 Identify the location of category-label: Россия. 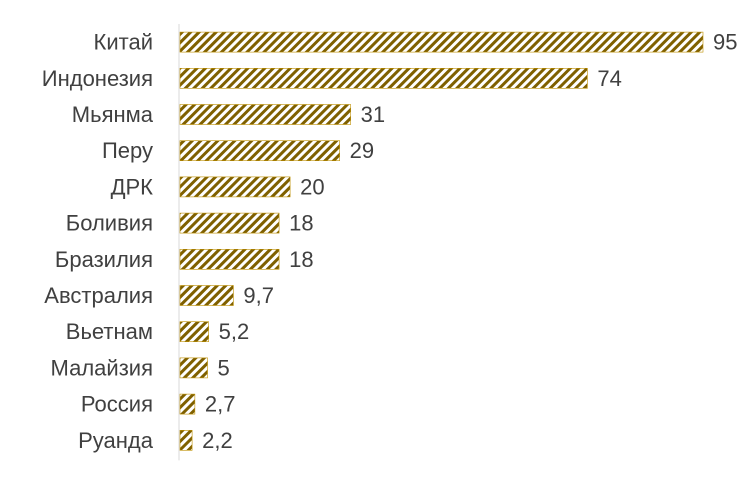
(117, 404).